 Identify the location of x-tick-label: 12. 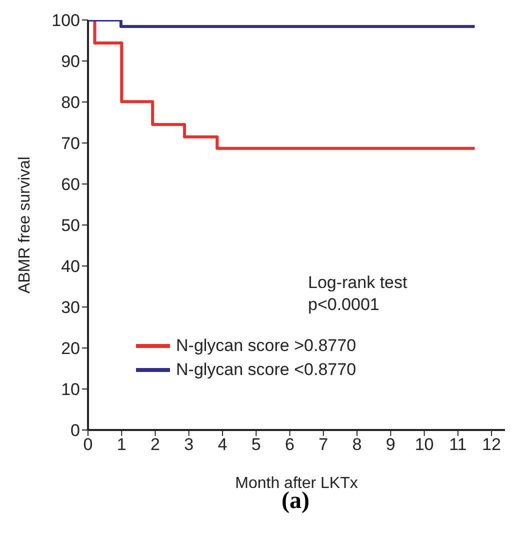
(492, 444).